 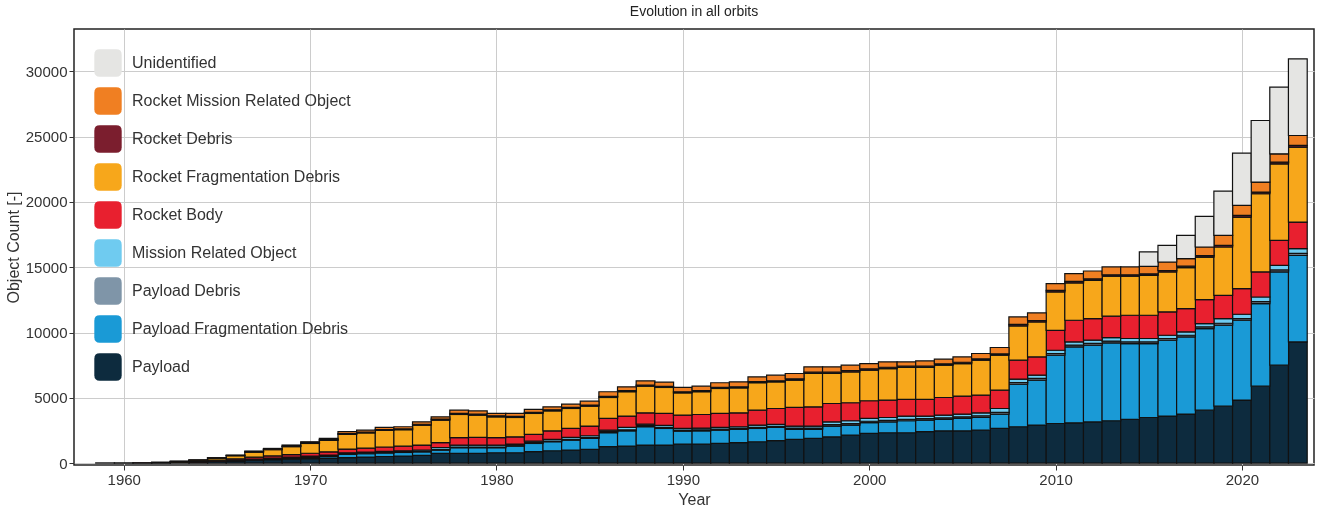 I want to click on x-tick-label: 1960, so click(x=124, y=479).